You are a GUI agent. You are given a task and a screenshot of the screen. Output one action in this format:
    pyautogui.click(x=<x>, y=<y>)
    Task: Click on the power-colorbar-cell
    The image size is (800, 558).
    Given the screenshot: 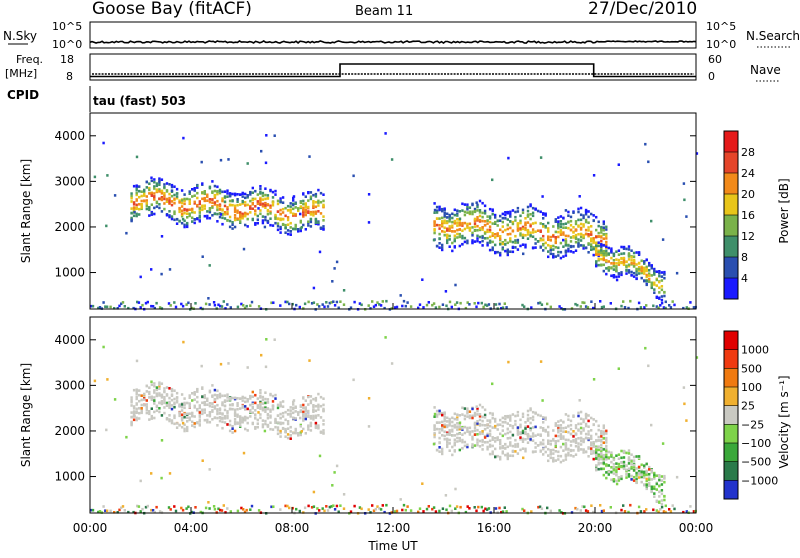 What is the action you would take?
    pyautogui.click(x=731, y=289)
    